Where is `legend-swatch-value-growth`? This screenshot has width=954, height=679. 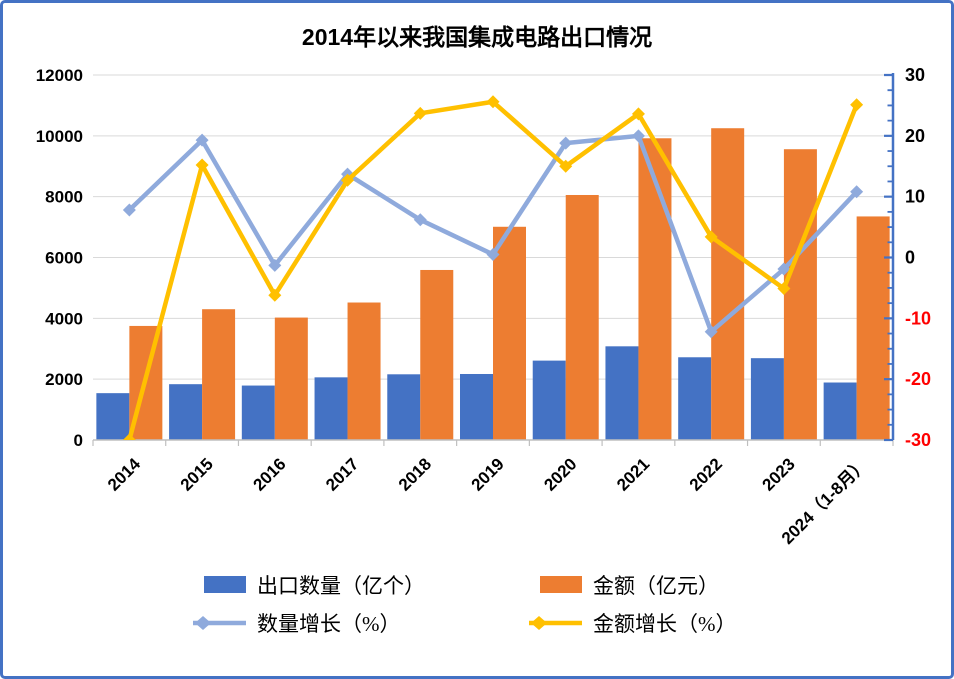
legend-swatch-value-growth is located at coordinates (555, 623).